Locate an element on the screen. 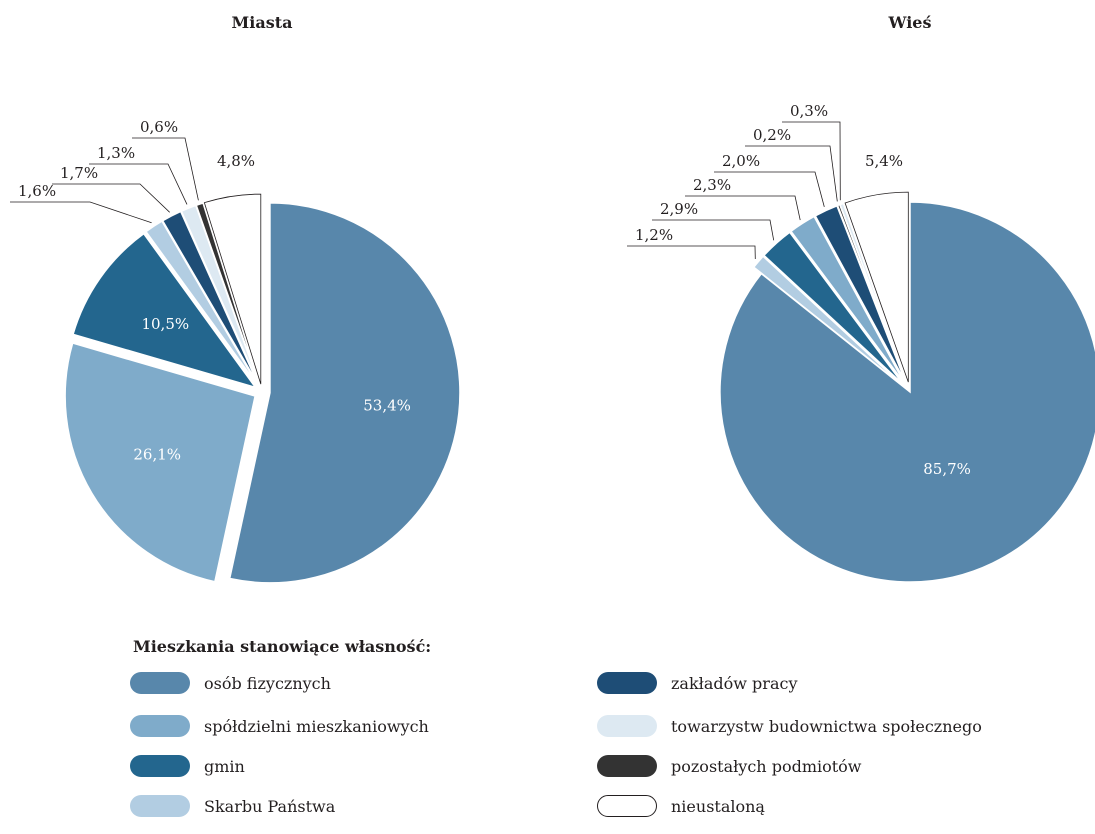 Image resolution: width=1095 pixels, height=834 pixels. data-label-pozostalych-podmiotow: 0,2% is located at coordinates (772, 135).